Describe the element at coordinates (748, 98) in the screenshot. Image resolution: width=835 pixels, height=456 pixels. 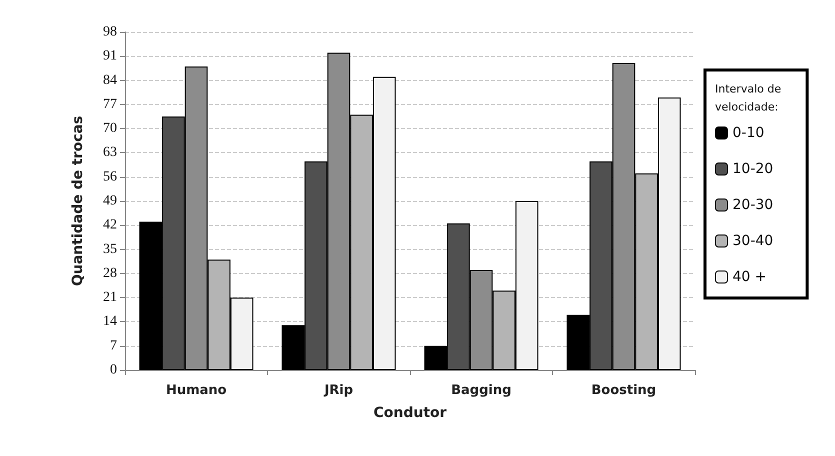
I see `legend-title: Intervalo de velocidade:` at that location.